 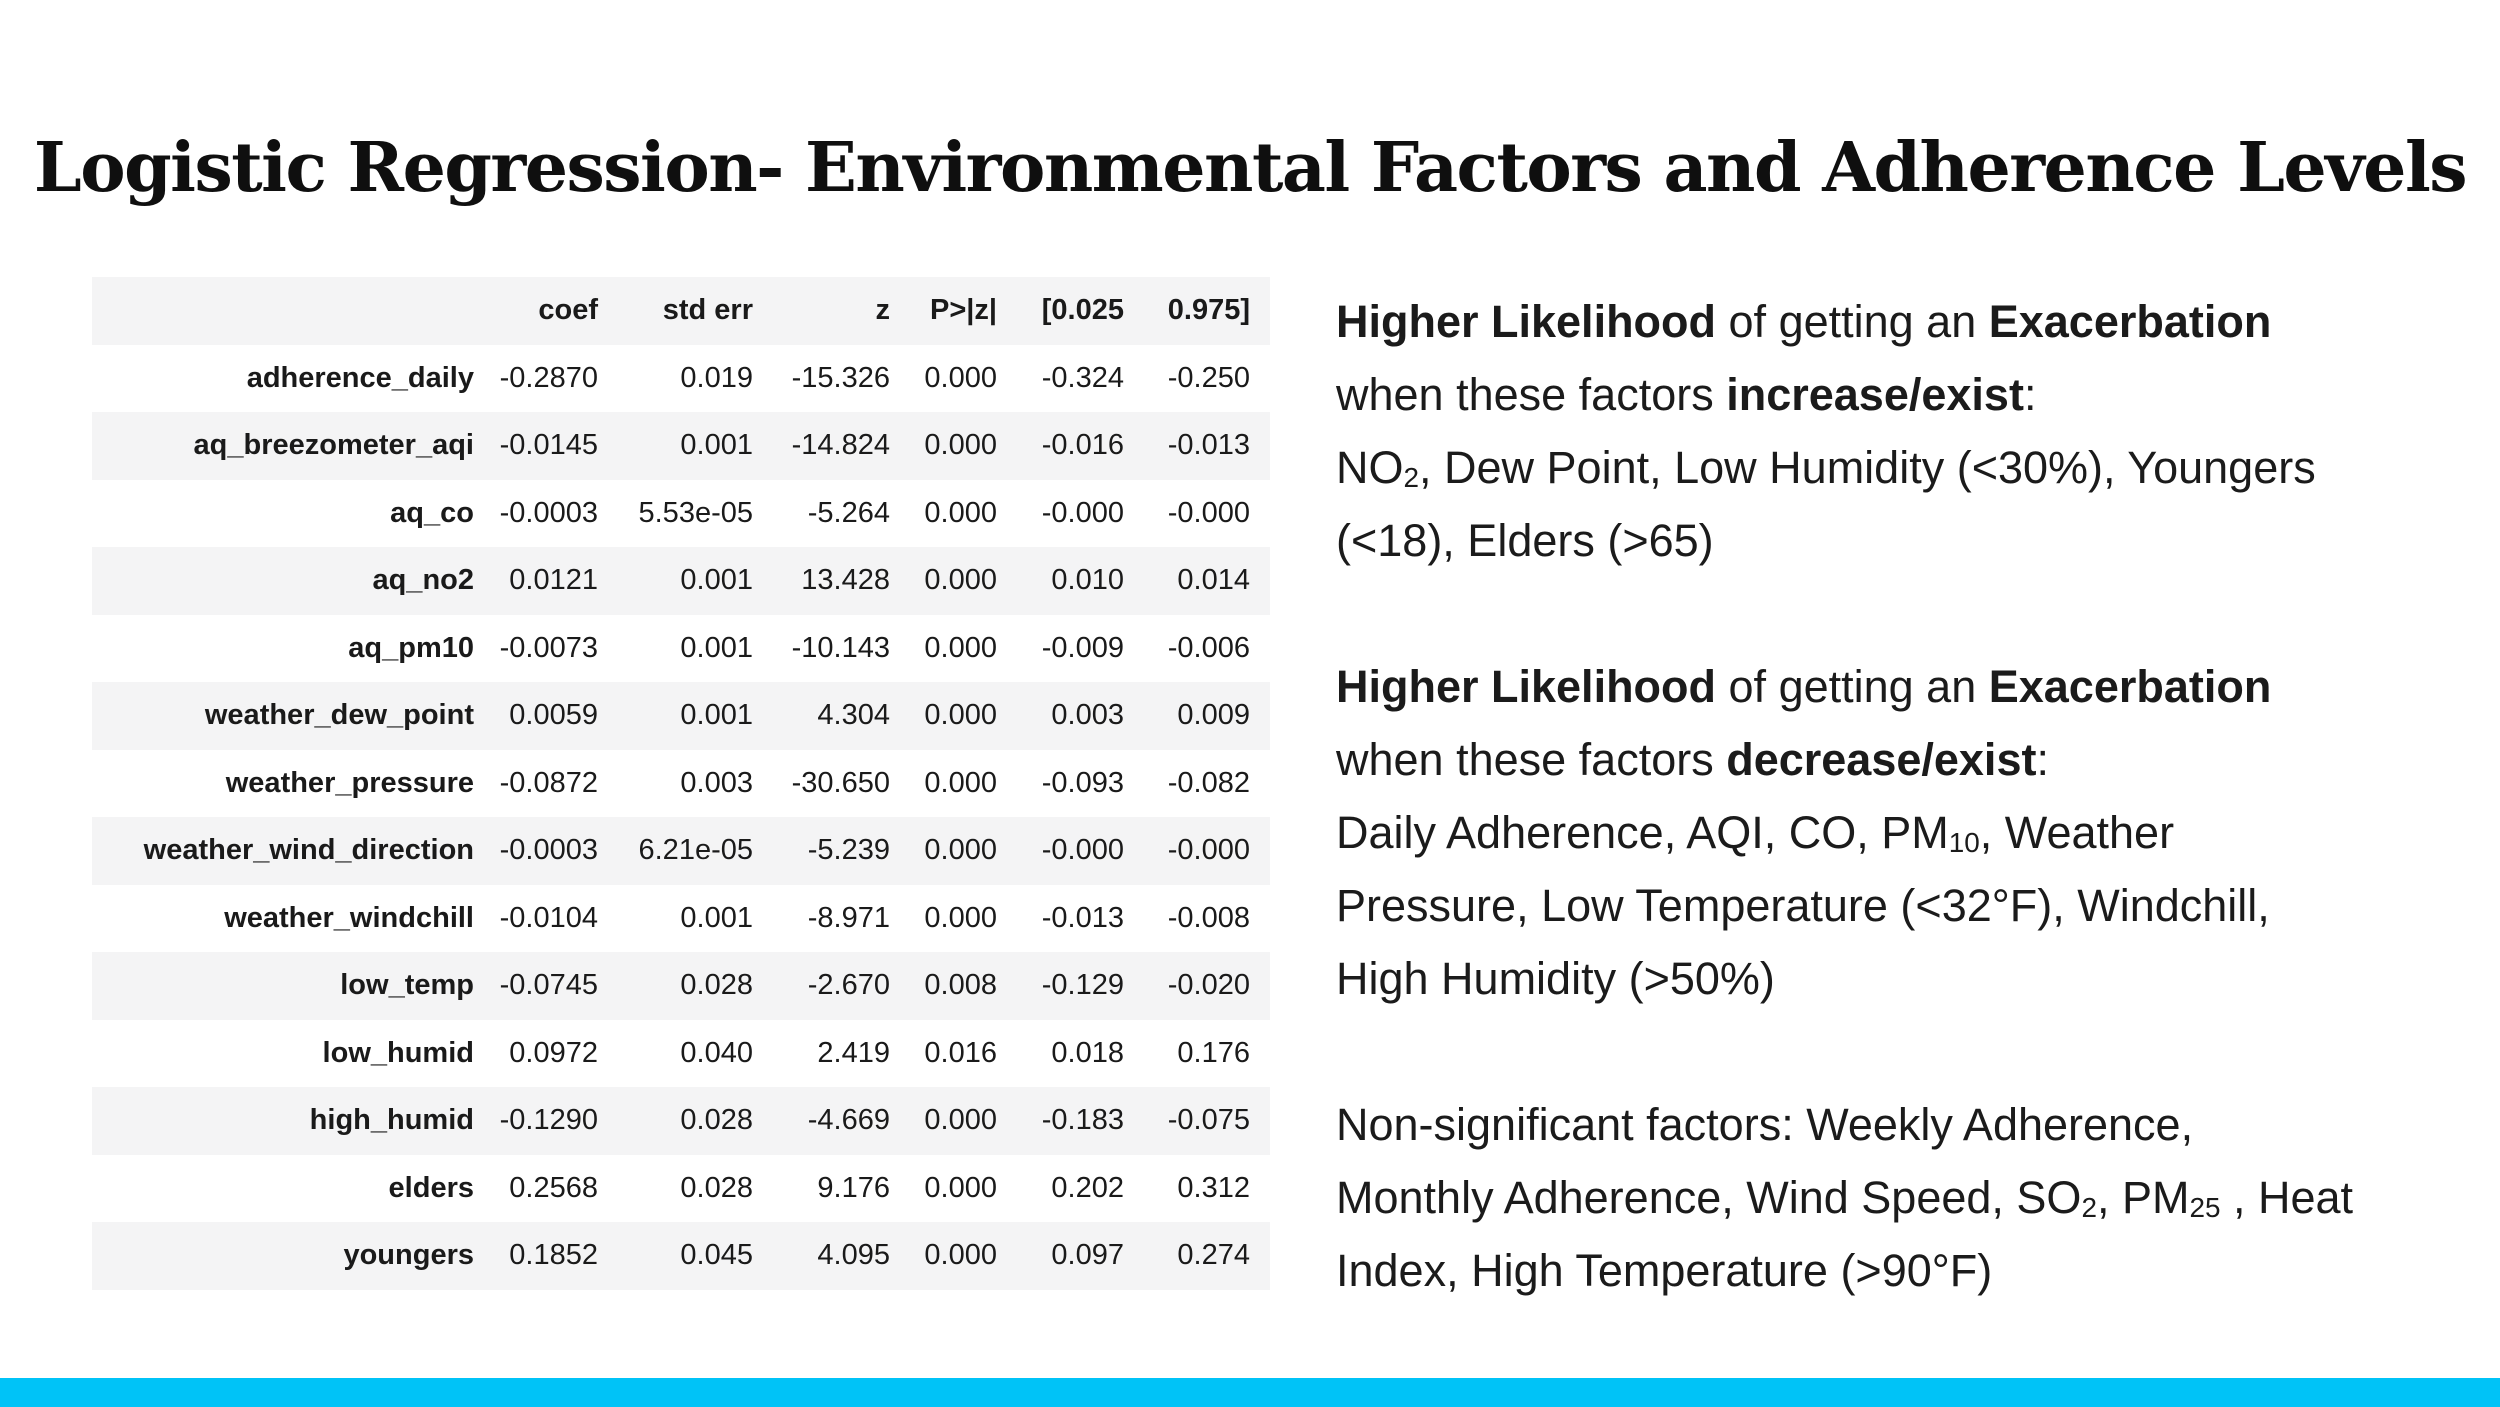 I want to click on table-cell: -0.075, so click(x=1208, y=1120).